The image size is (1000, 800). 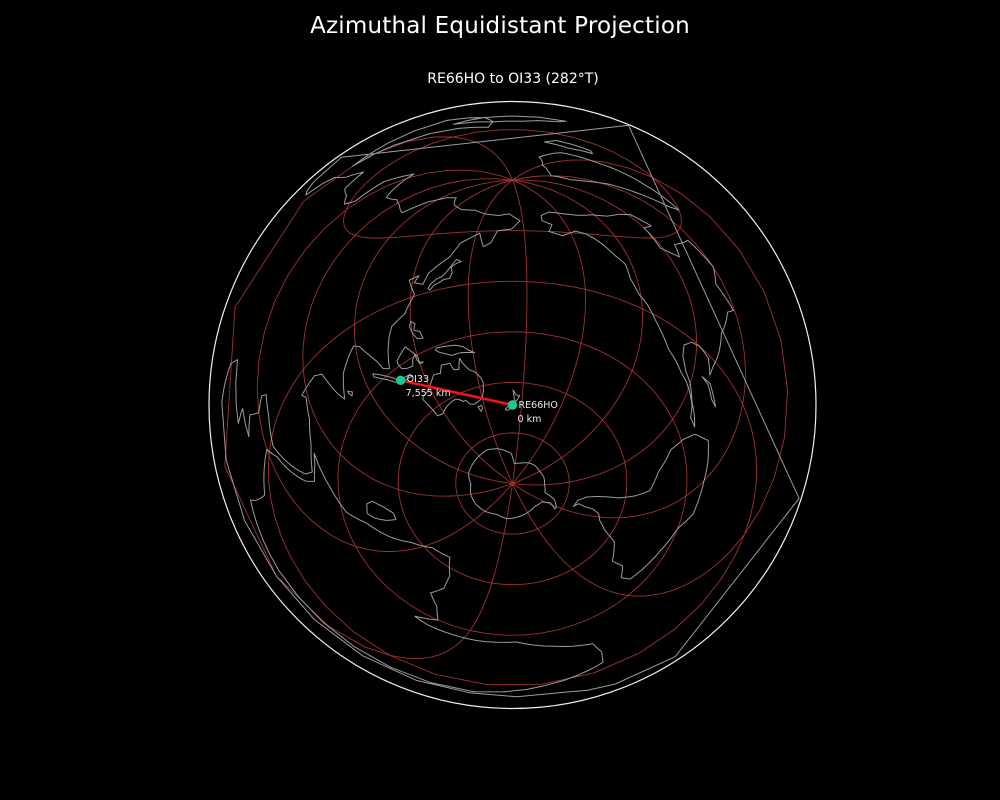 What do you see at coordinates (529, 419) in the screenshot?
I see `home-distance-label: 0 km` at bounding box center [529, 419].